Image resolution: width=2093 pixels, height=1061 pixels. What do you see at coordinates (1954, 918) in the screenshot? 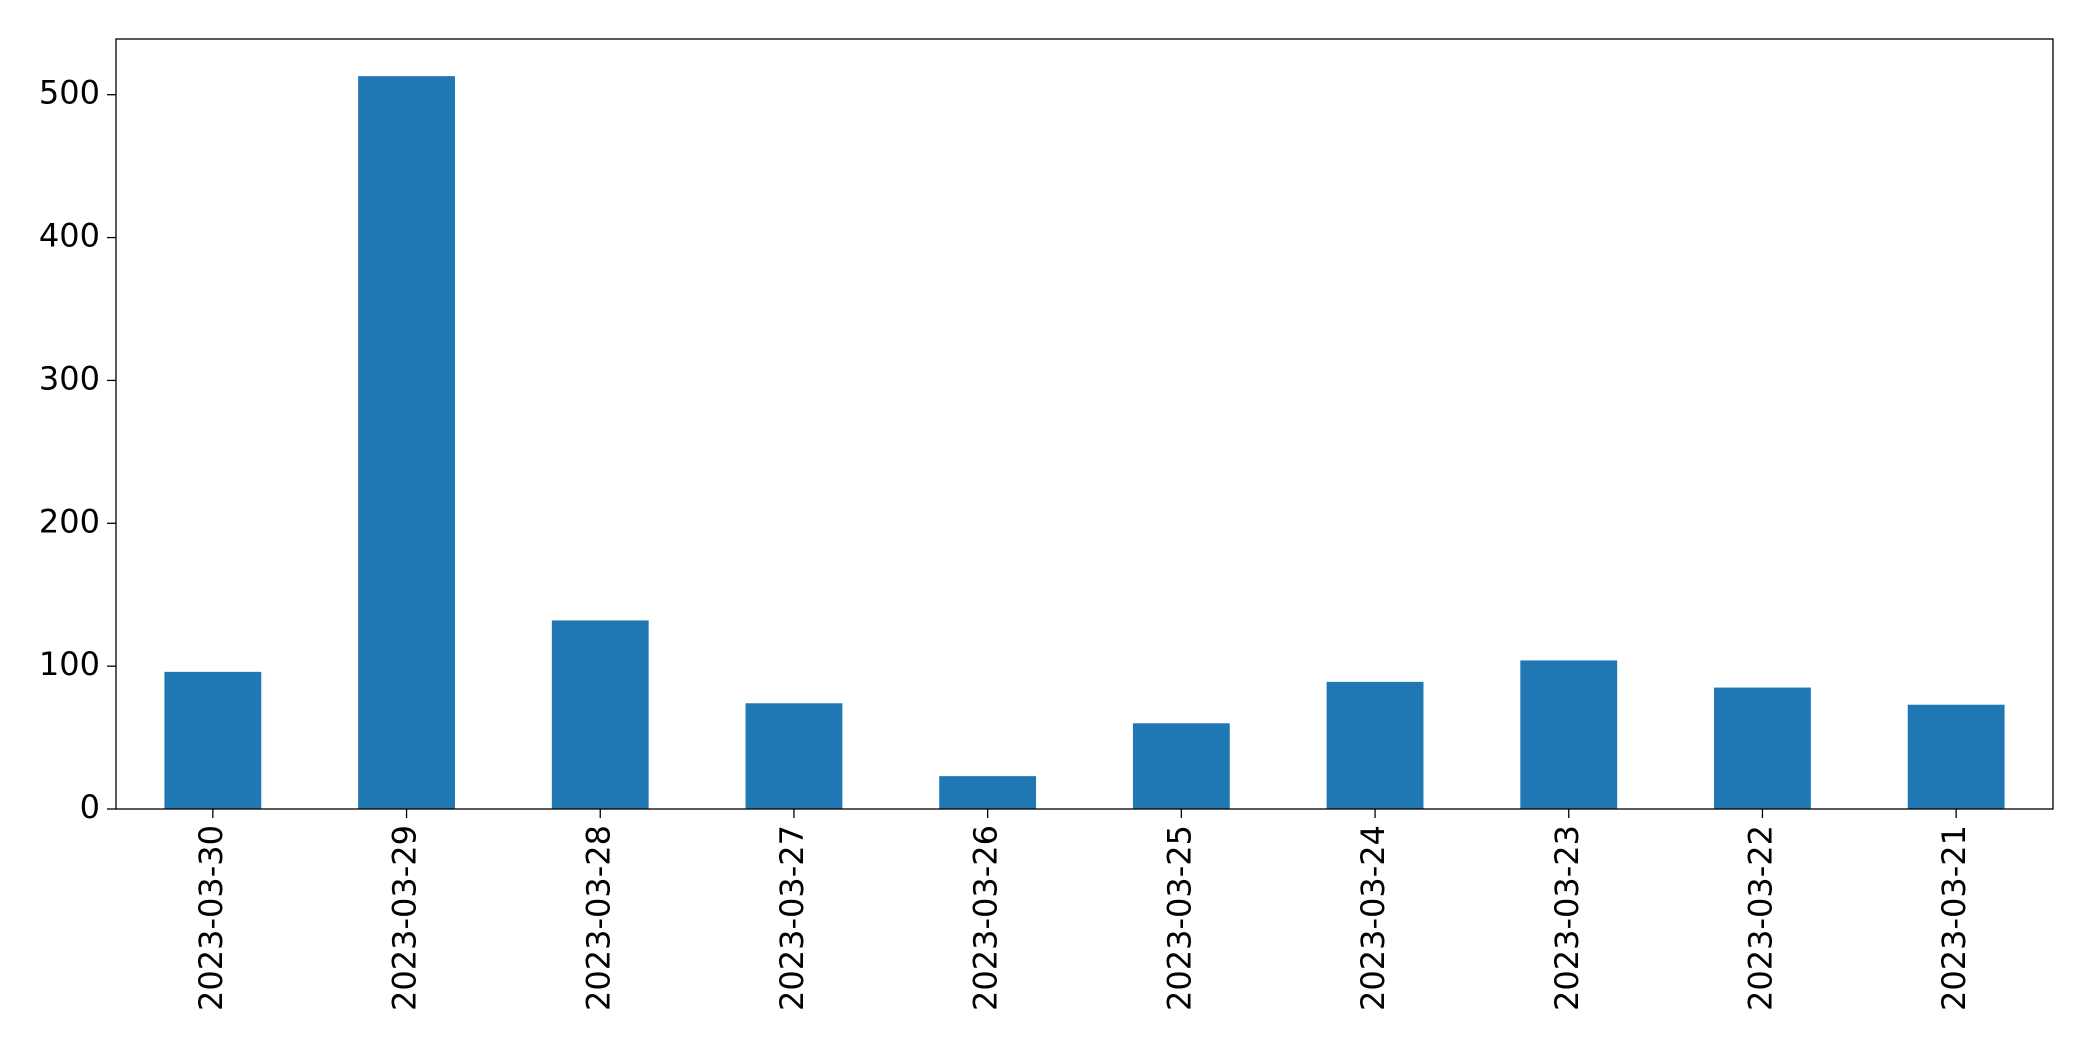
I see `x-tick-label: 2023-03-21` at bounding box center [1954, 918].